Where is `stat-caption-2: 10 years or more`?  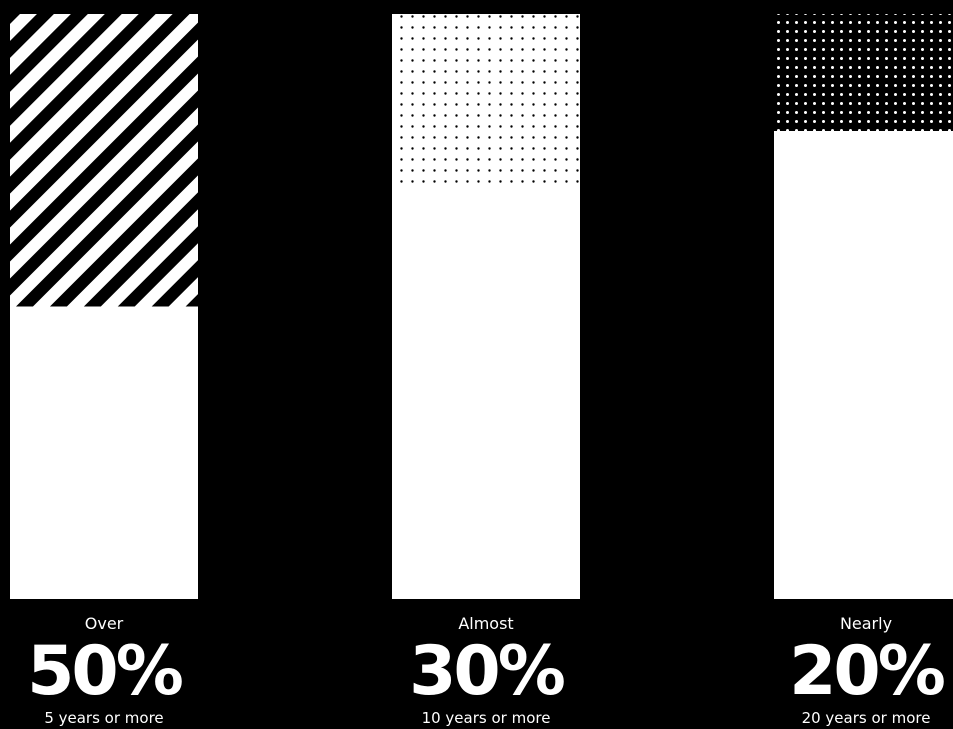 stat-caption-2: 10 years or more is located at coordinates (486, 718).